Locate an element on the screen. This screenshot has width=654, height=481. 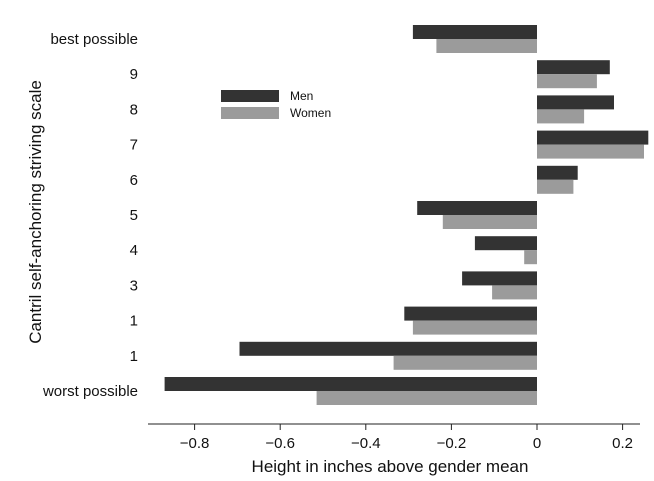
y-category-label: 3 is located at coordinates (134, 285).